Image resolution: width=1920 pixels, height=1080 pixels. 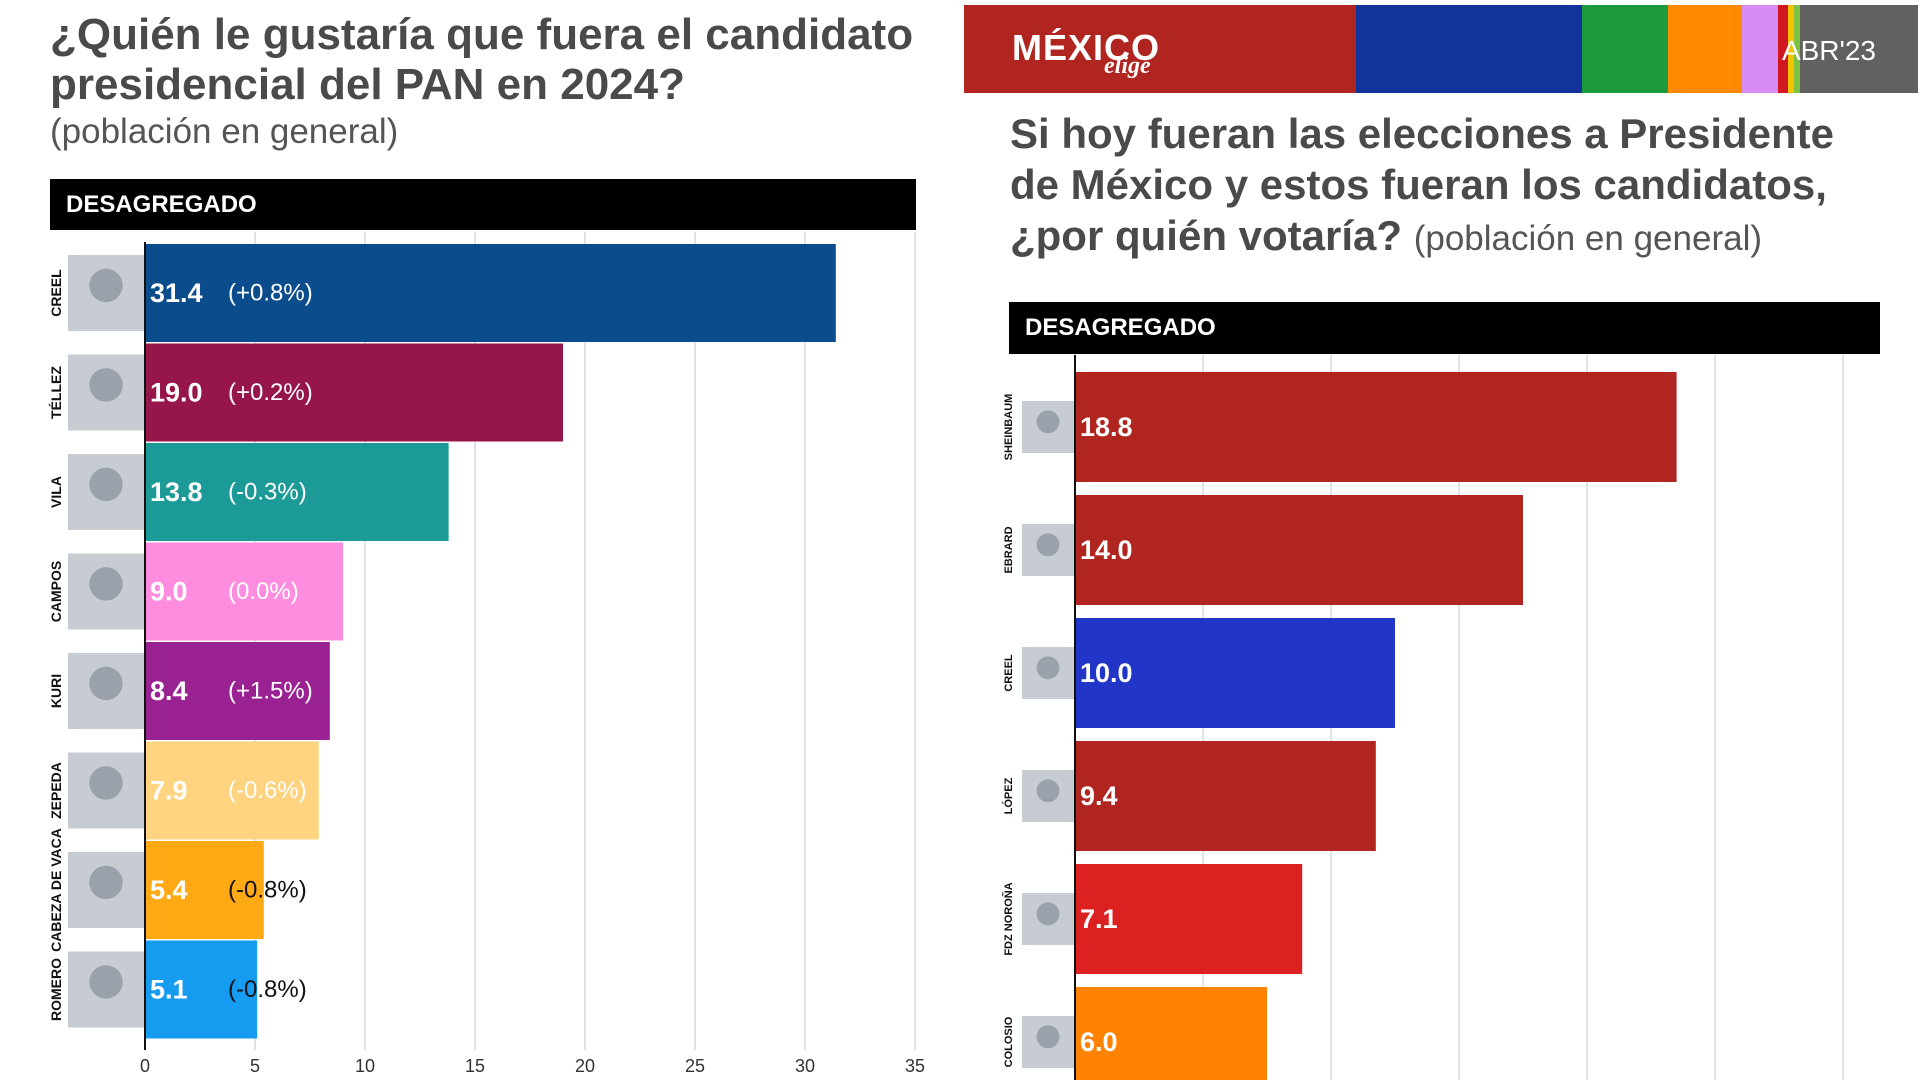 What do you see at coordinates (56, 890) in the screenshot?
I see `category-label-cabeza-de-vaca: CABEZA DE VACA` at bounding box center [56, 890].